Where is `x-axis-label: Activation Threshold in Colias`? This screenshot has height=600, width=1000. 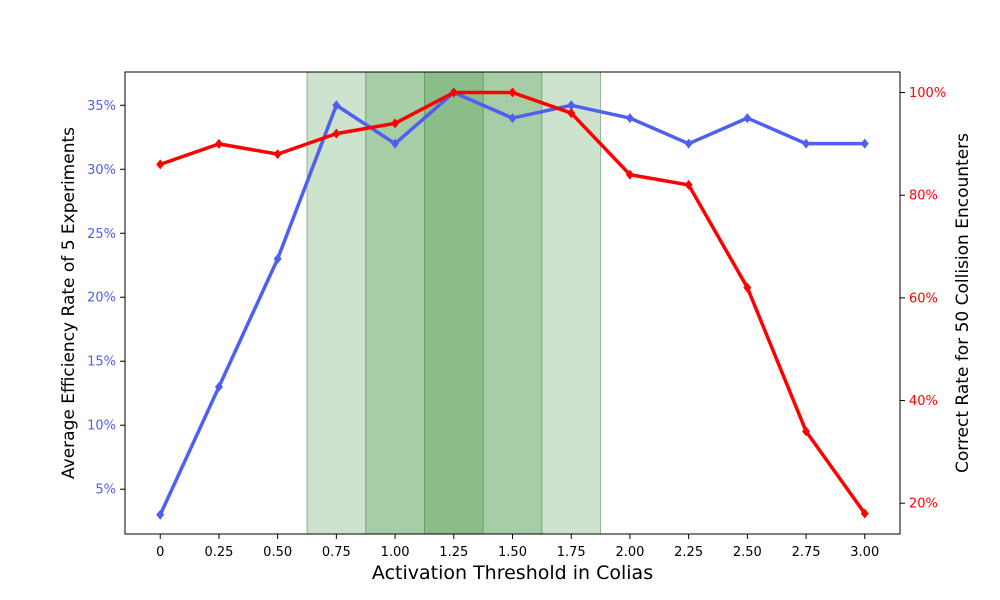
x-axis-label: Activation Threshold in Colias is located at coordinates (512, 573).